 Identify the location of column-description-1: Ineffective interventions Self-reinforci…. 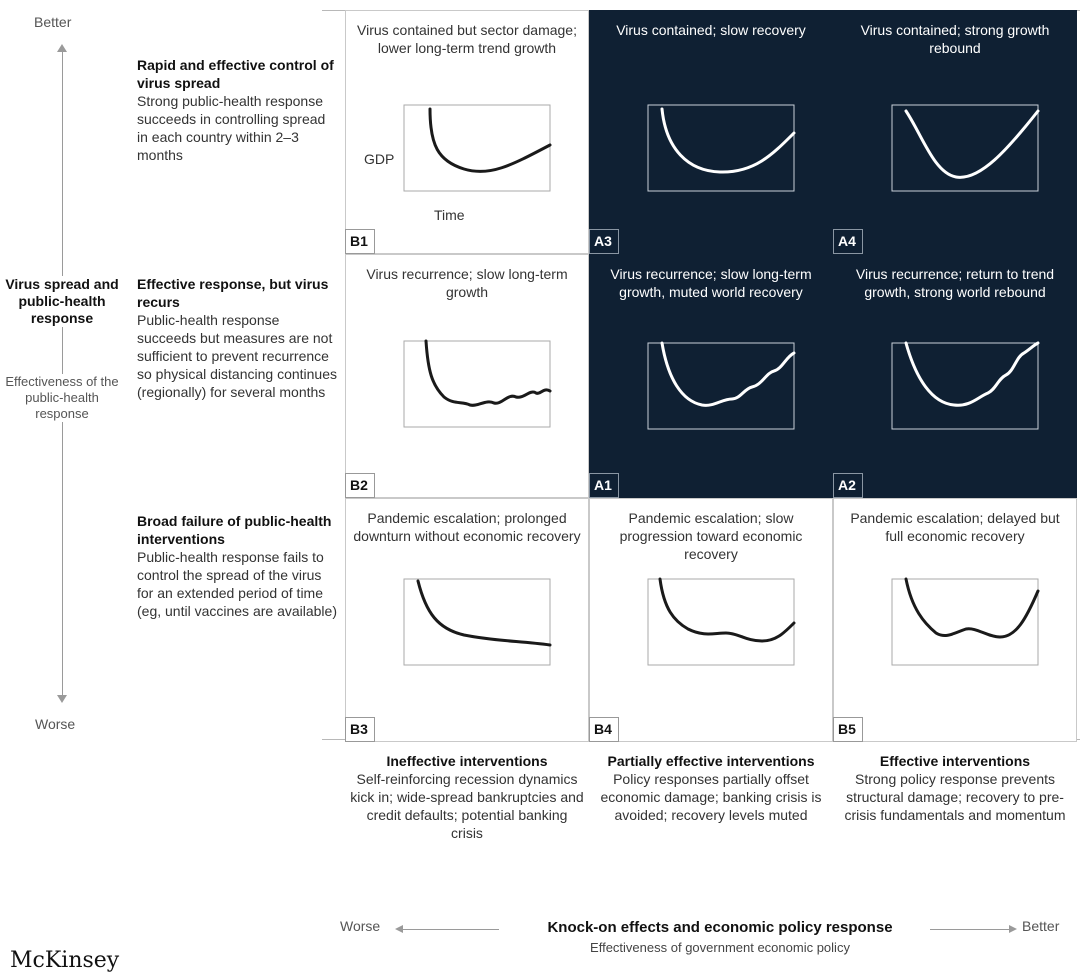
(467, 797).